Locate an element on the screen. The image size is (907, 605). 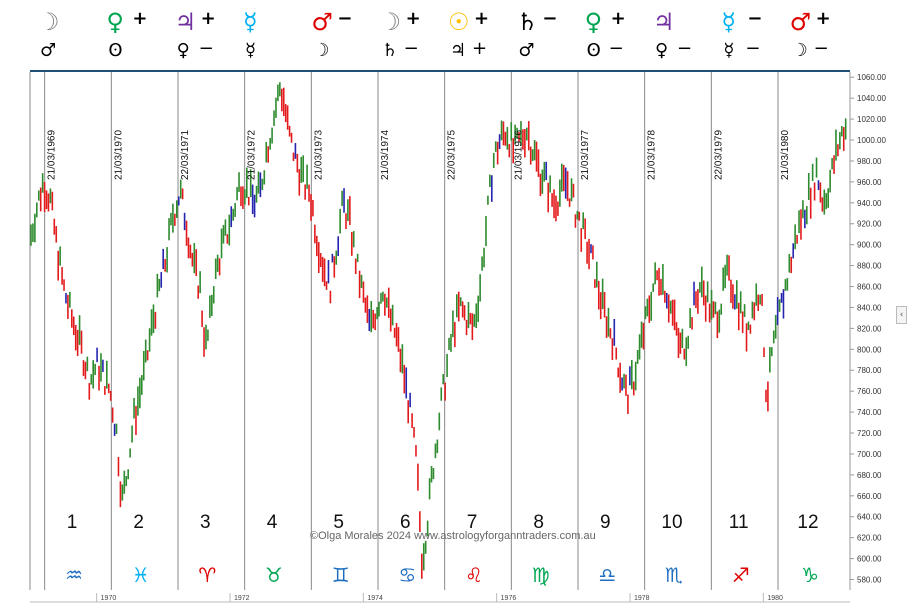
planet-glyph-top: ☉ is located at coordinates (459, 22).